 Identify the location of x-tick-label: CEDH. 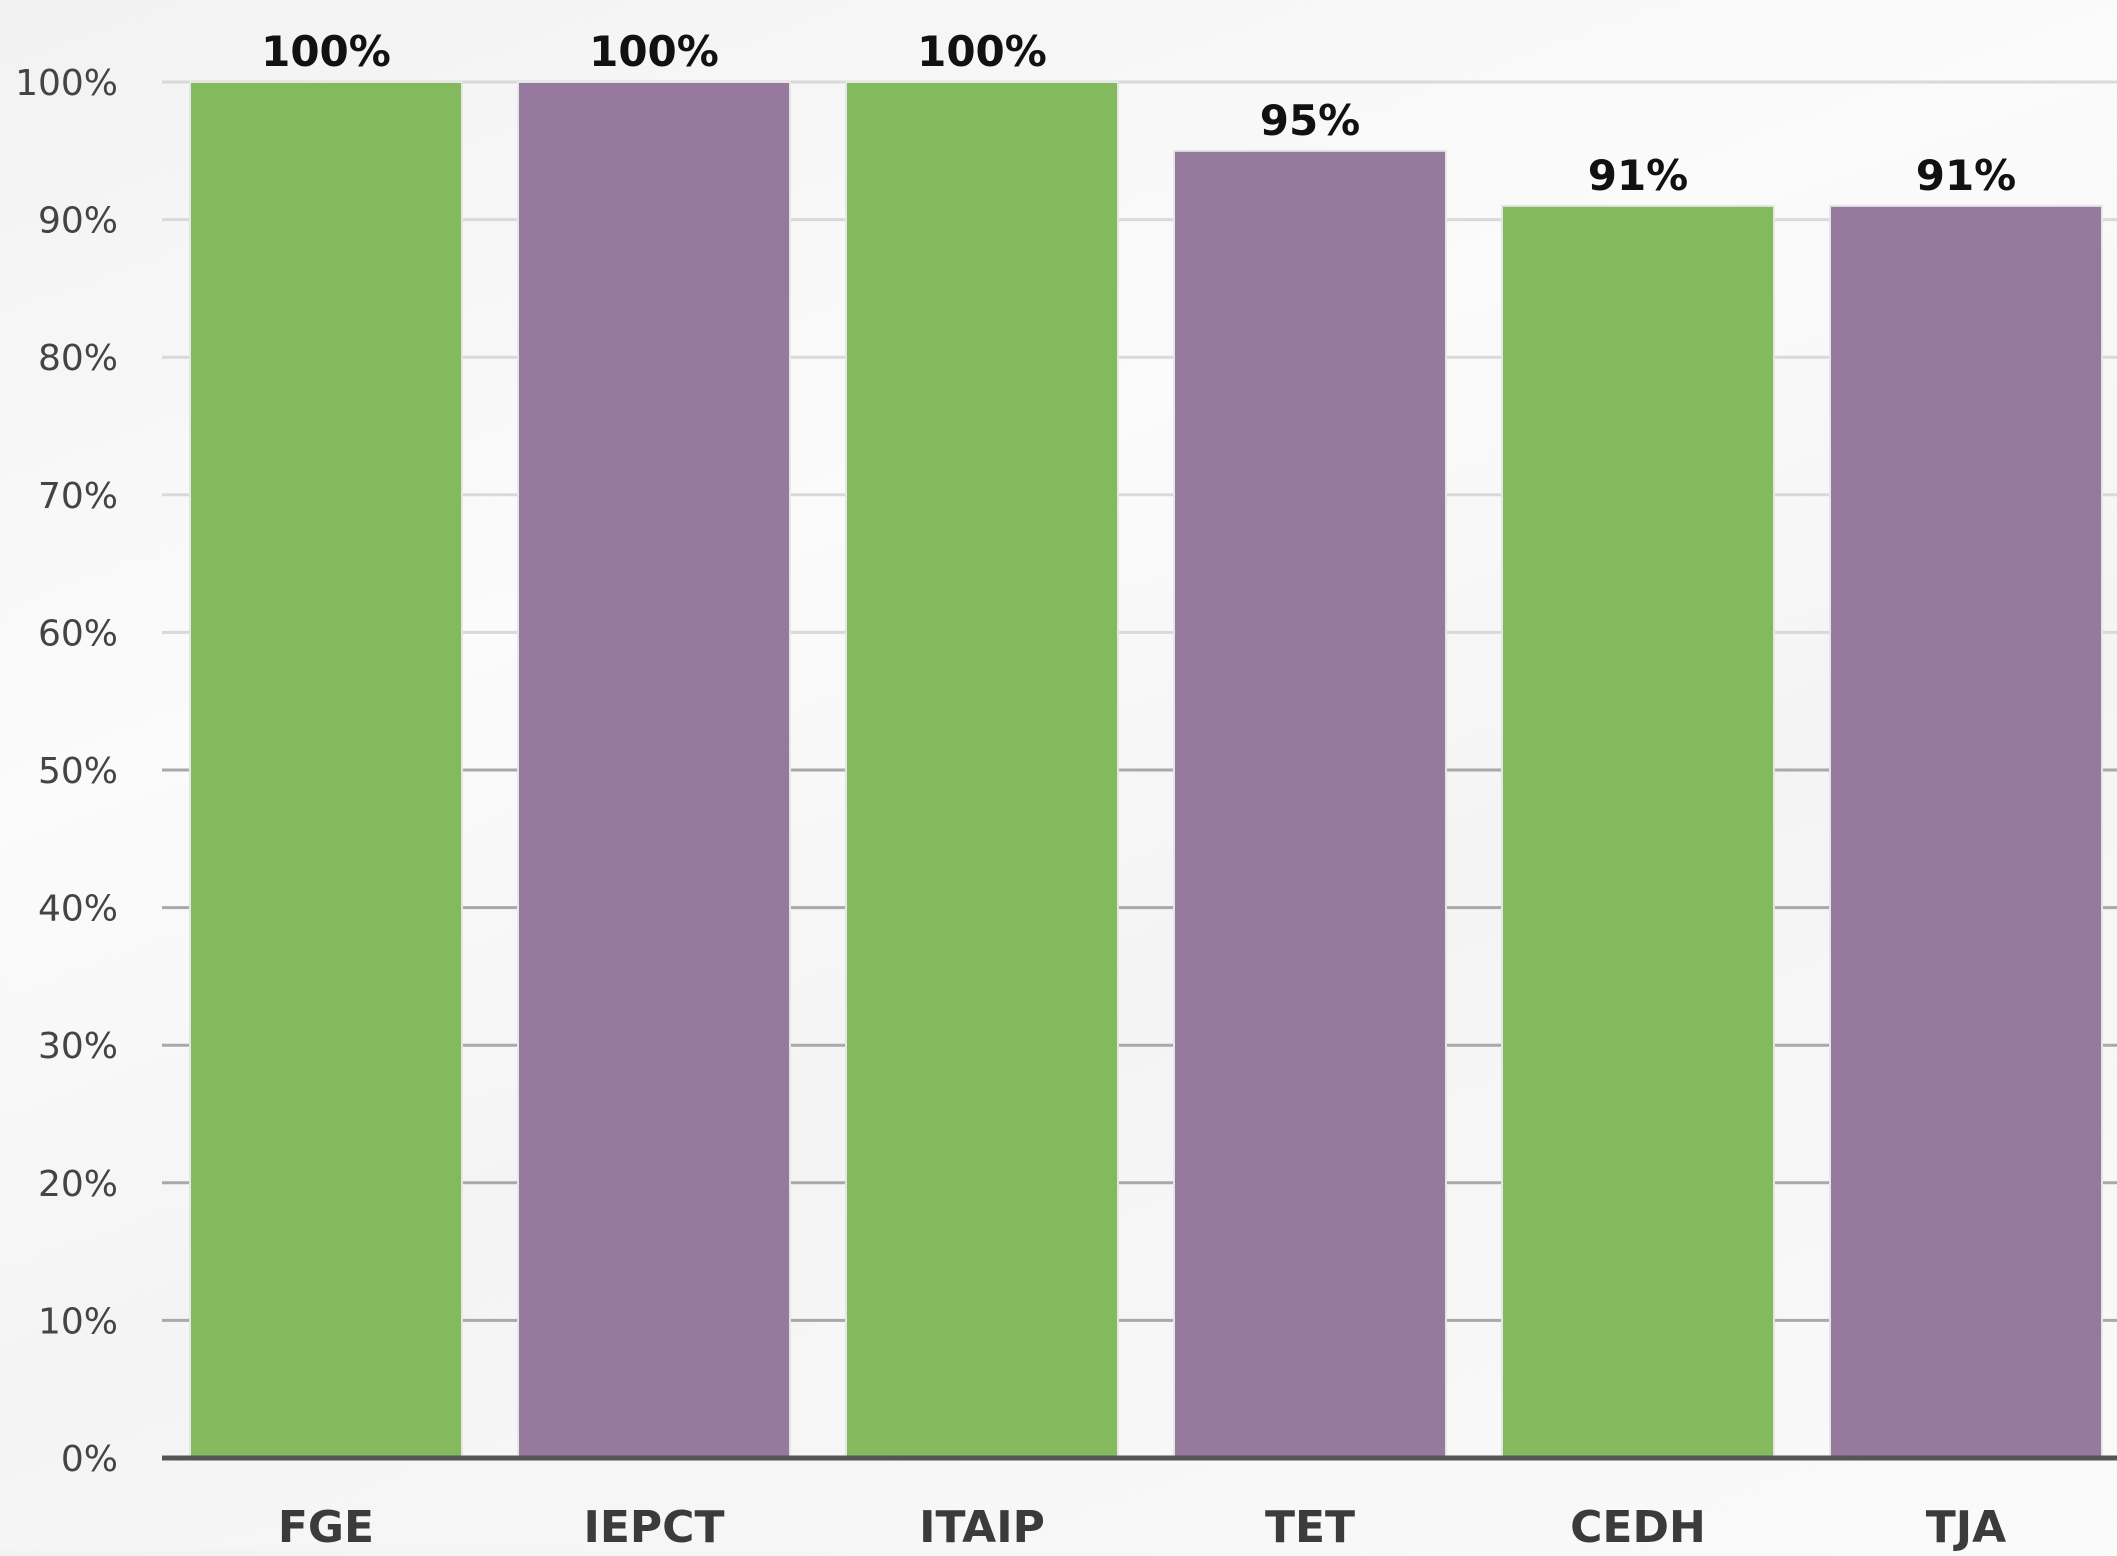
(1638, 1526).